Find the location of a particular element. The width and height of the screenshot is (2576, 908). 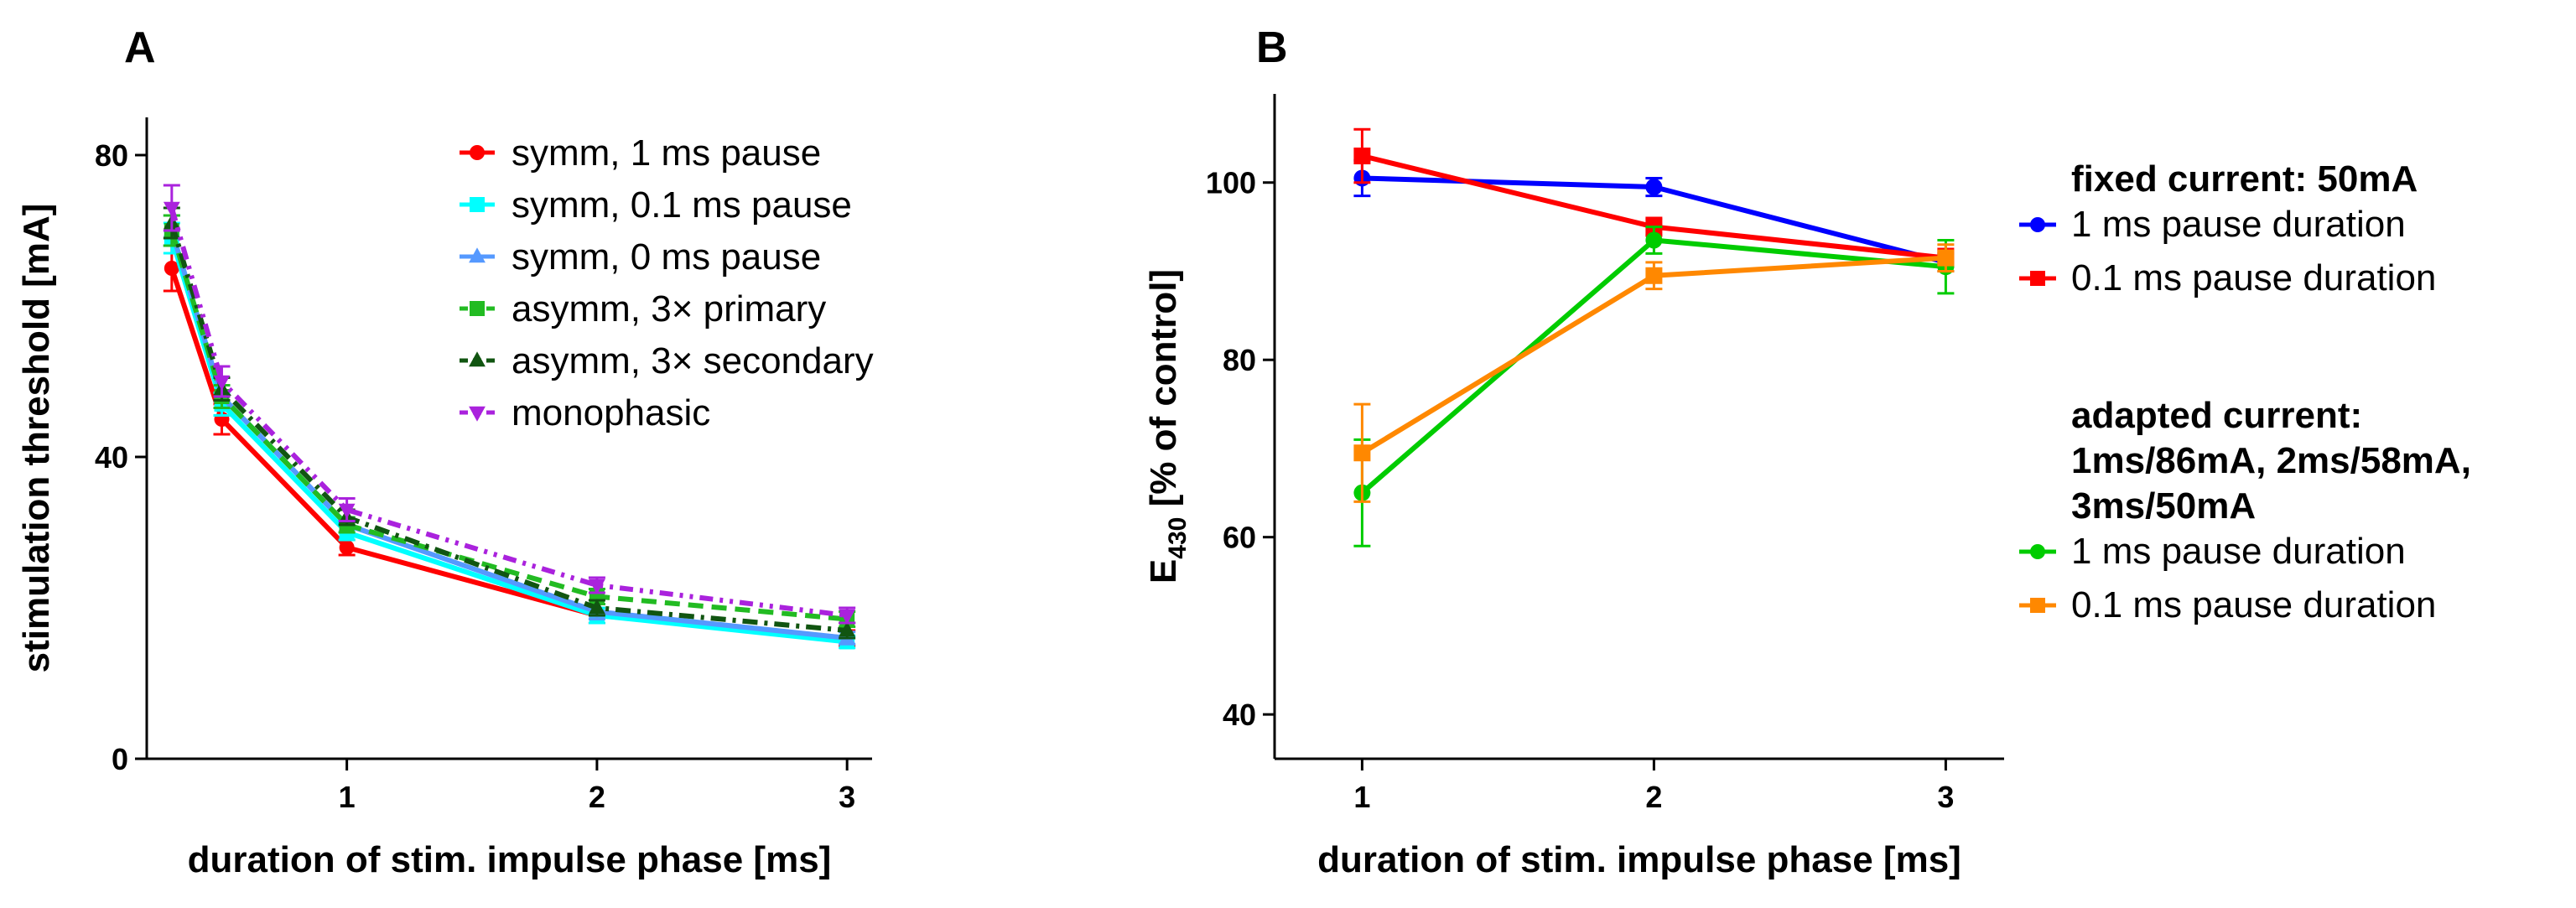

legend-item-a-0: symm, 1 ms pause is located at coordinates (640, 153).